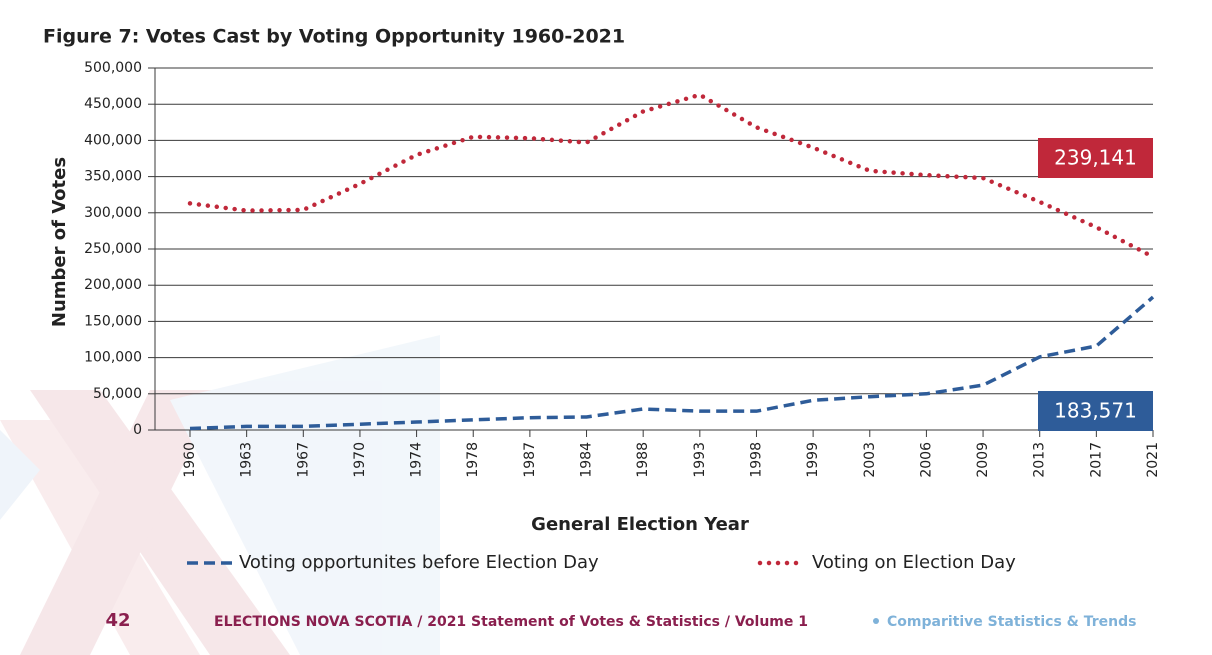  I want to click on y-tick-label: 500,000, so click(113, 68).